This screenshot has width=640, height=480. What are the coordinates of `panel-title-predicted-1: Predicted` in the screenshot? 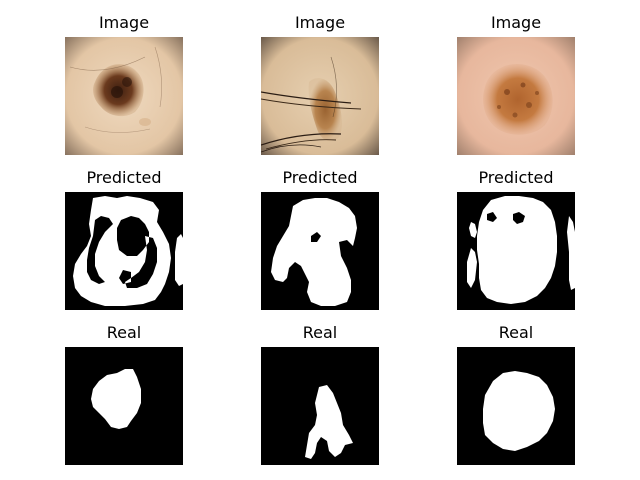 It's located at (124, 177).